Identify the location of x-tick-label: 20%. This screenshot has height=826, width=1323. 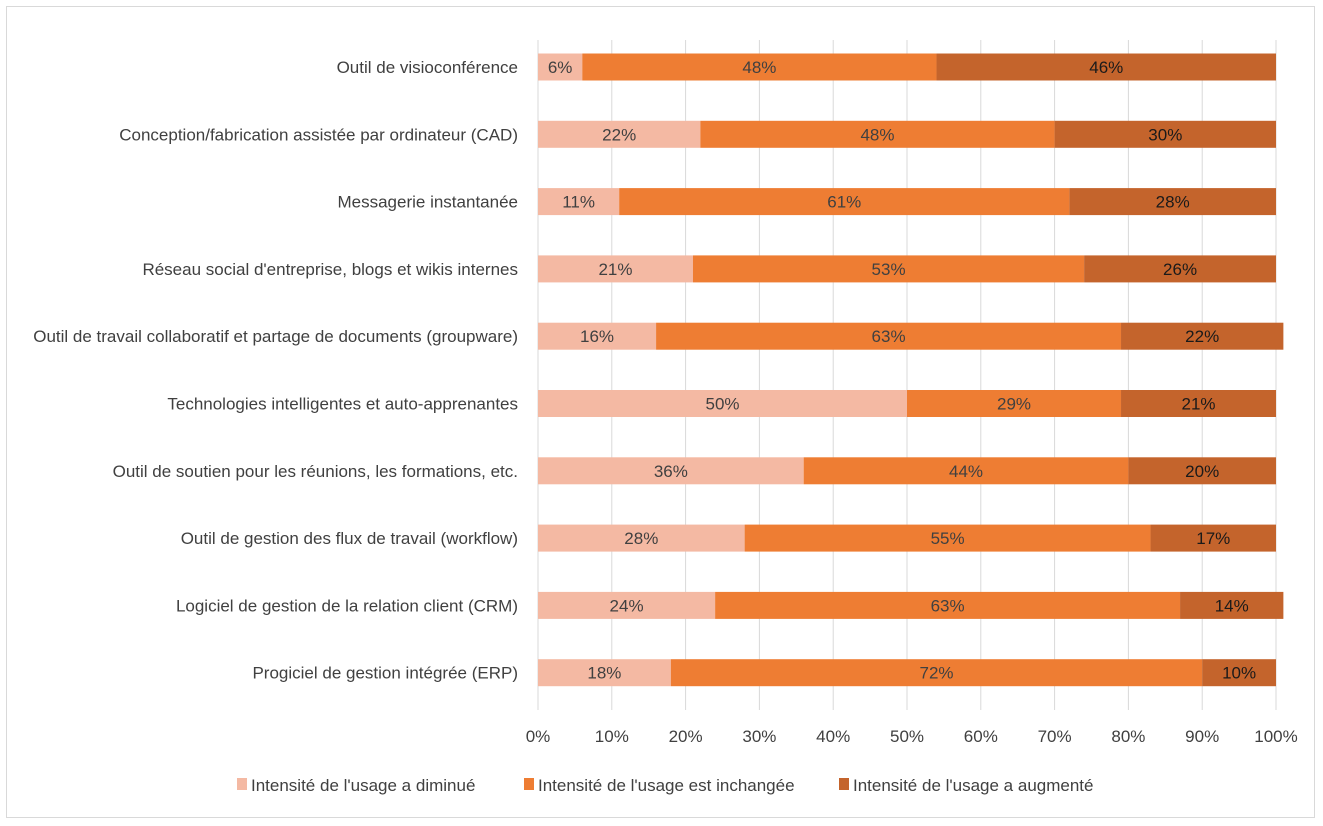
(686, 736).